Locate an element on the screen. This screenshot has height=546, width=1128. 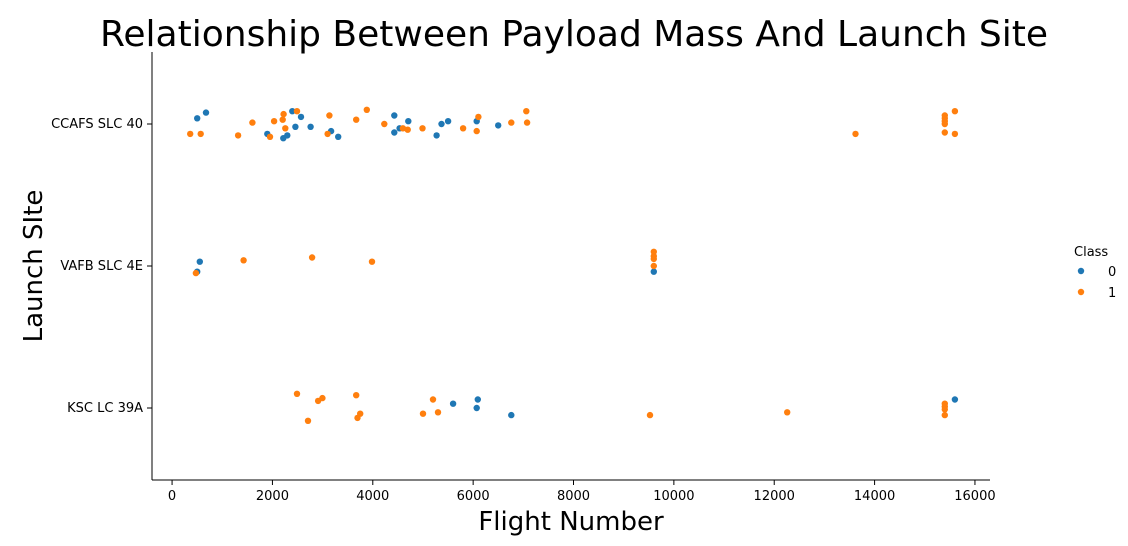
x-tick-label: 16000 is located at coordinates (974, 496).